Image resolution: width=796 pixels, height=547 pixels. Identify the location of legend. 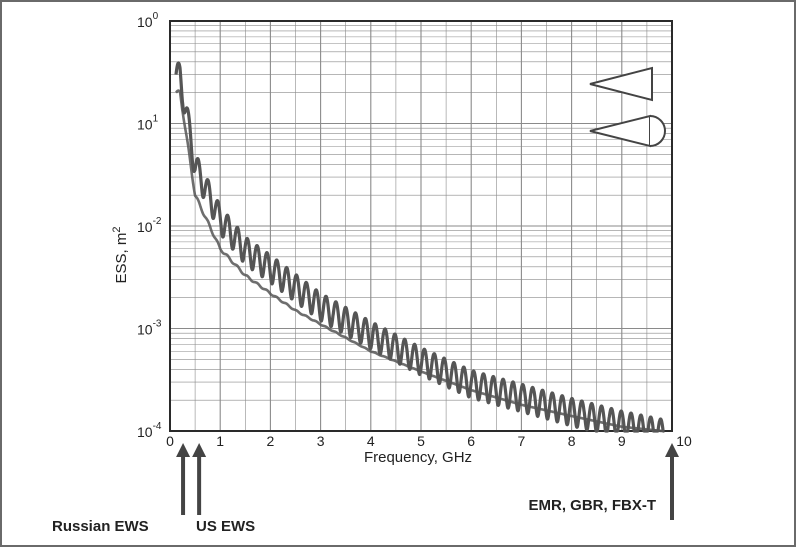
(627, 107).